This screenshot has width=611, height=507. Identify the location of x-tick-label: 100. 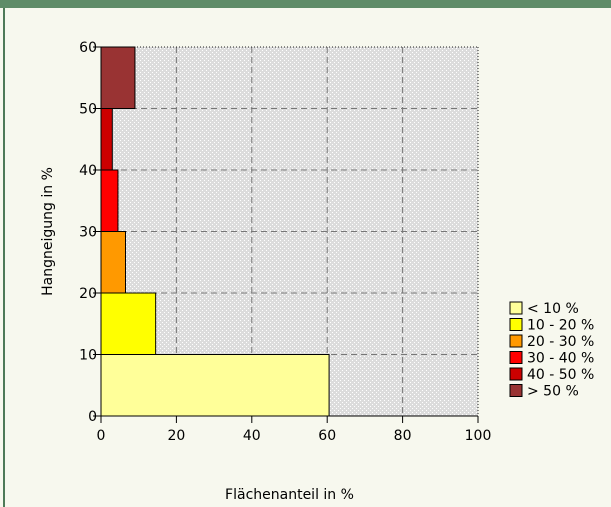
(478, 436).